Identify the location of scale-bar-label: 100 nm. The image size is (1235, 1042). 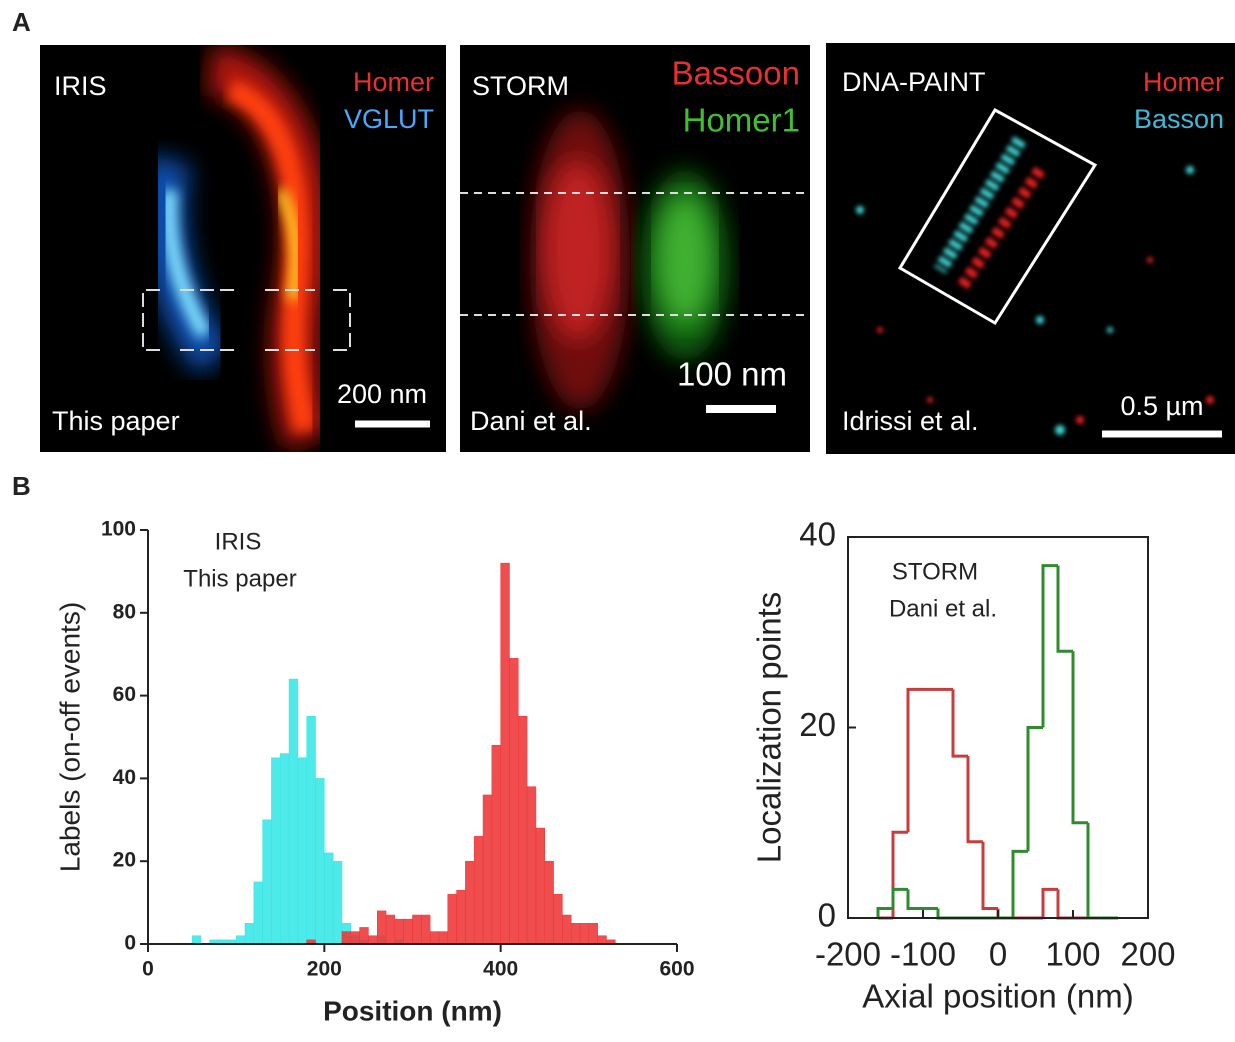
(732, 374).